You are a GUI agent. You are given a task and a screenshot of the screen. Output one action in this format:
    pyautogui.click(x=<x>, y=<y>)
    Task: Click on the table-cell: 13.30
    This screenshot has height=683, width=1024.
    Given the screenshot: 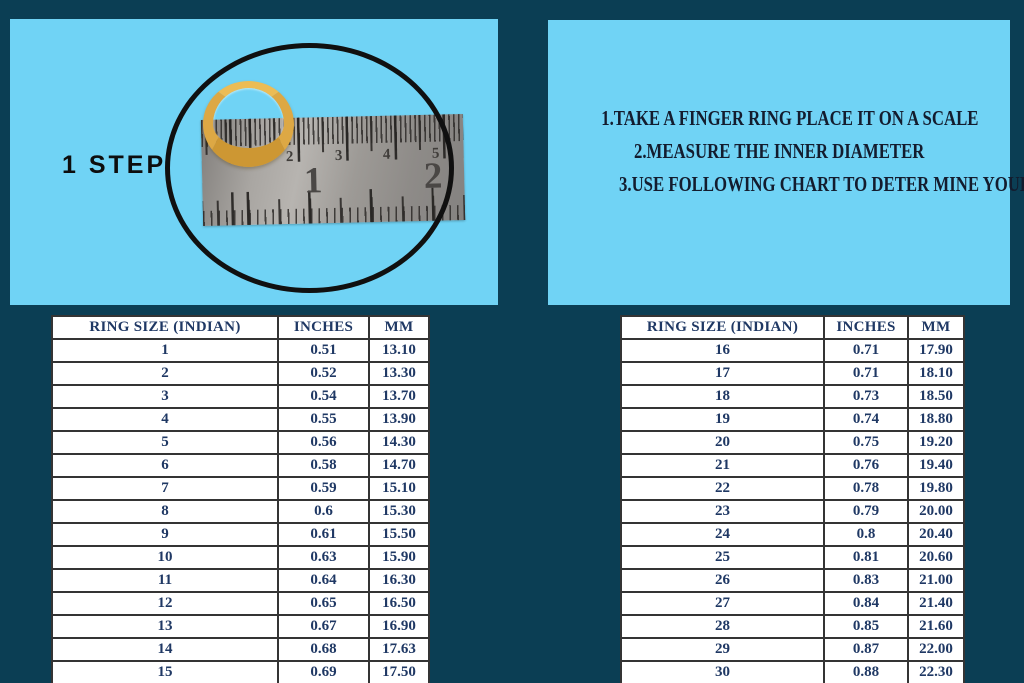 What is the action you would take?
    pyautogui.click(x=399, y=373)
    